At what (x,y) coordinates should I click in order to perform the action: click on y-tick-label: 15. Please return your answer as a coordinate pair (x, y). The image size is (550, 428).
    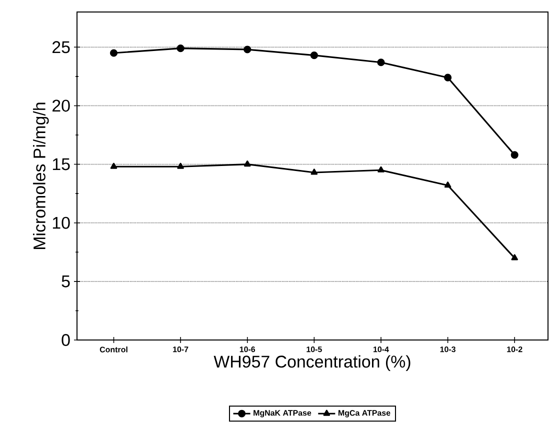
    Looking at the image, I should click on (61, 164).